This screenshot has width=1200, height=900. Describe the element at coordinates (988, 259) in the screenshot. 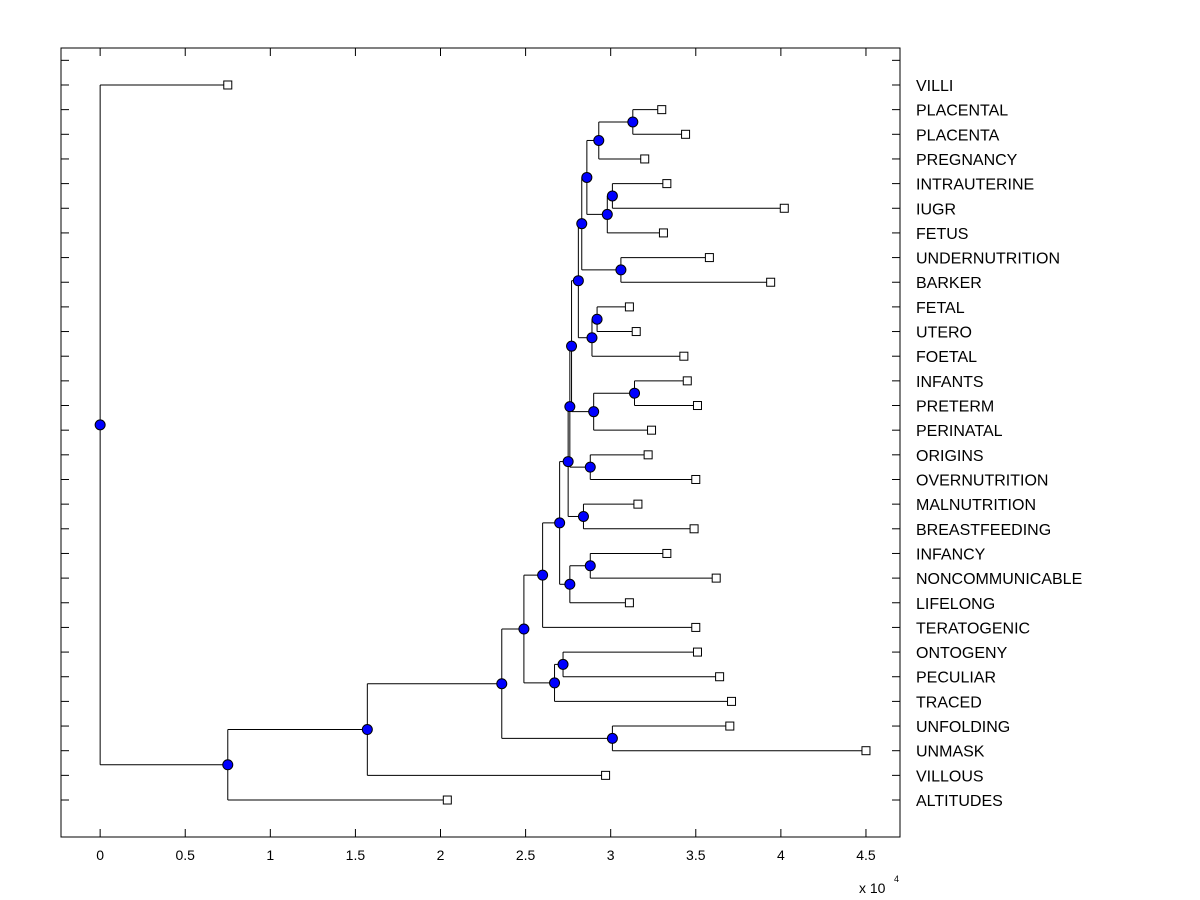

I see `leaf-label: UNDERNUTRITION` at that location.